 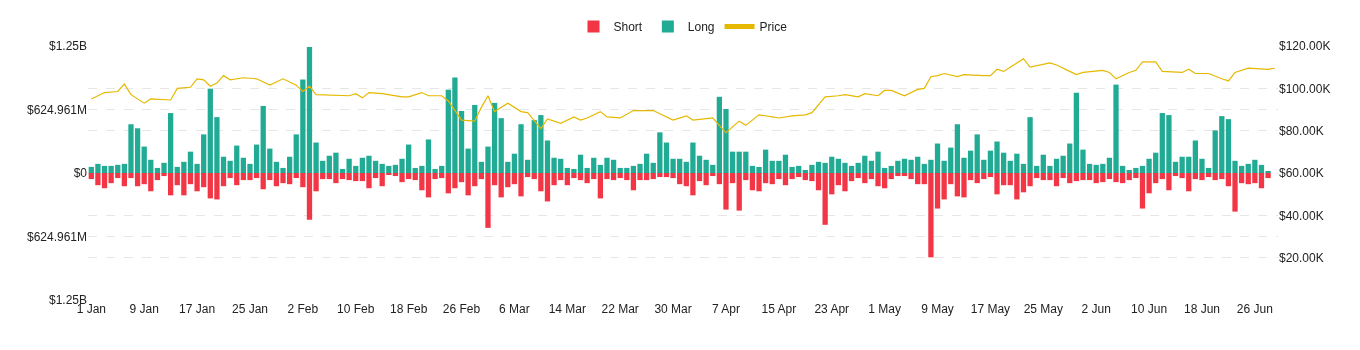 What do you see at coordinates (620, 309) in the screenshot?
I see `x-tick-label: 22 Mar` at bounding box center [620, 309].